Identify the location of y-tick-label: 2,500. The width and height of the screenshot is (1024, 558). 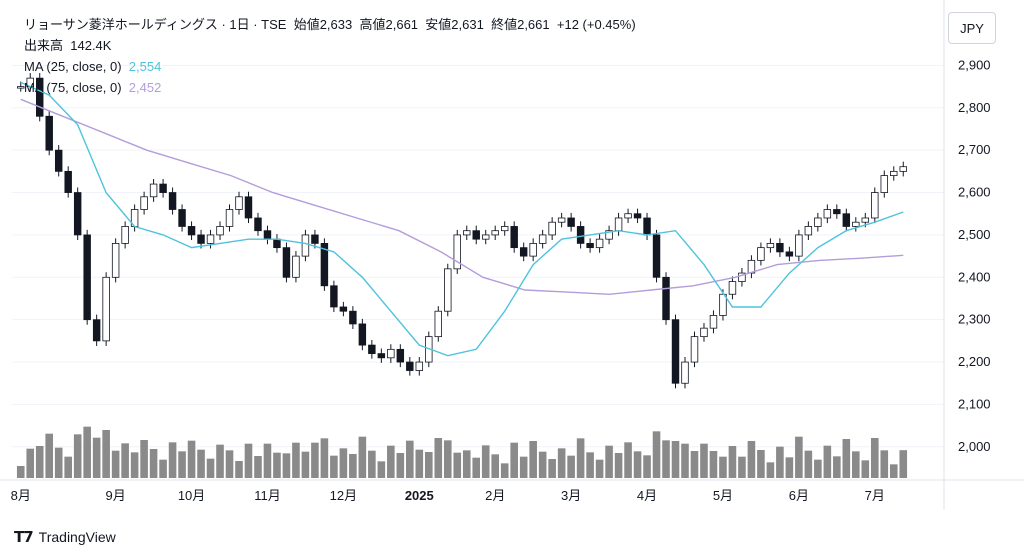
(974, 234).